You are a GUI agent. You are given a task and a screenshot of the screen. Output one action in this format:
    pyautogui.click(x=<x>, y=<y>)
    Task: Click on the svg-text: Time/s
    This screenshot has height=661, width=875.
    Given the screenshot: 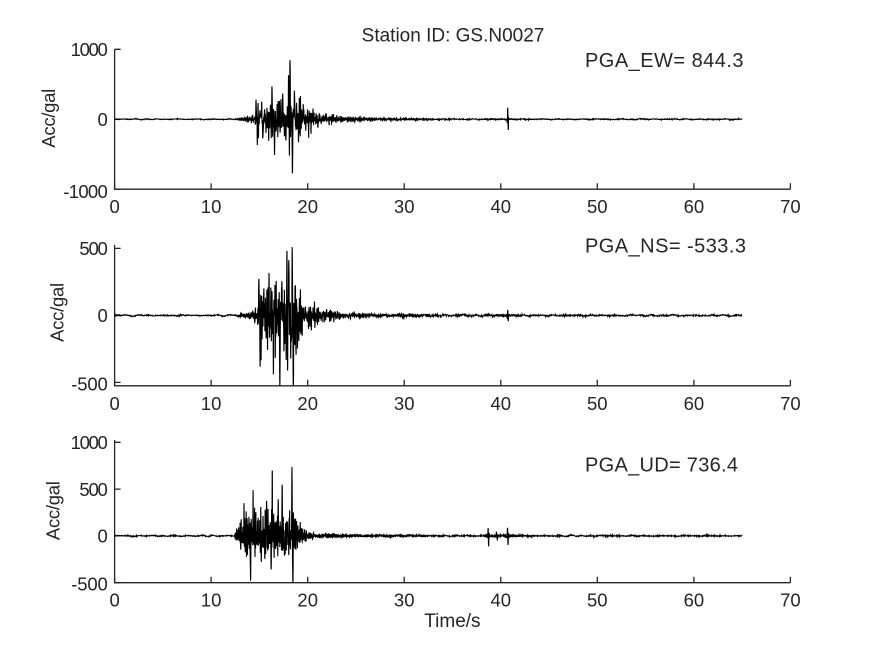 What is the action you would take?
    pyautogui.click(x=452, y=621)
    